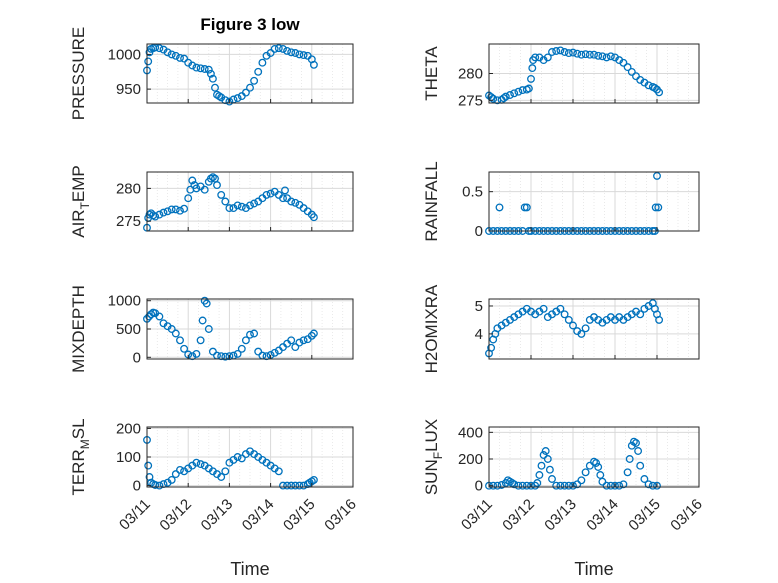 This screenshot has height=583, width=778. I want to click on y-tick-label: 400, so click(470, 432).